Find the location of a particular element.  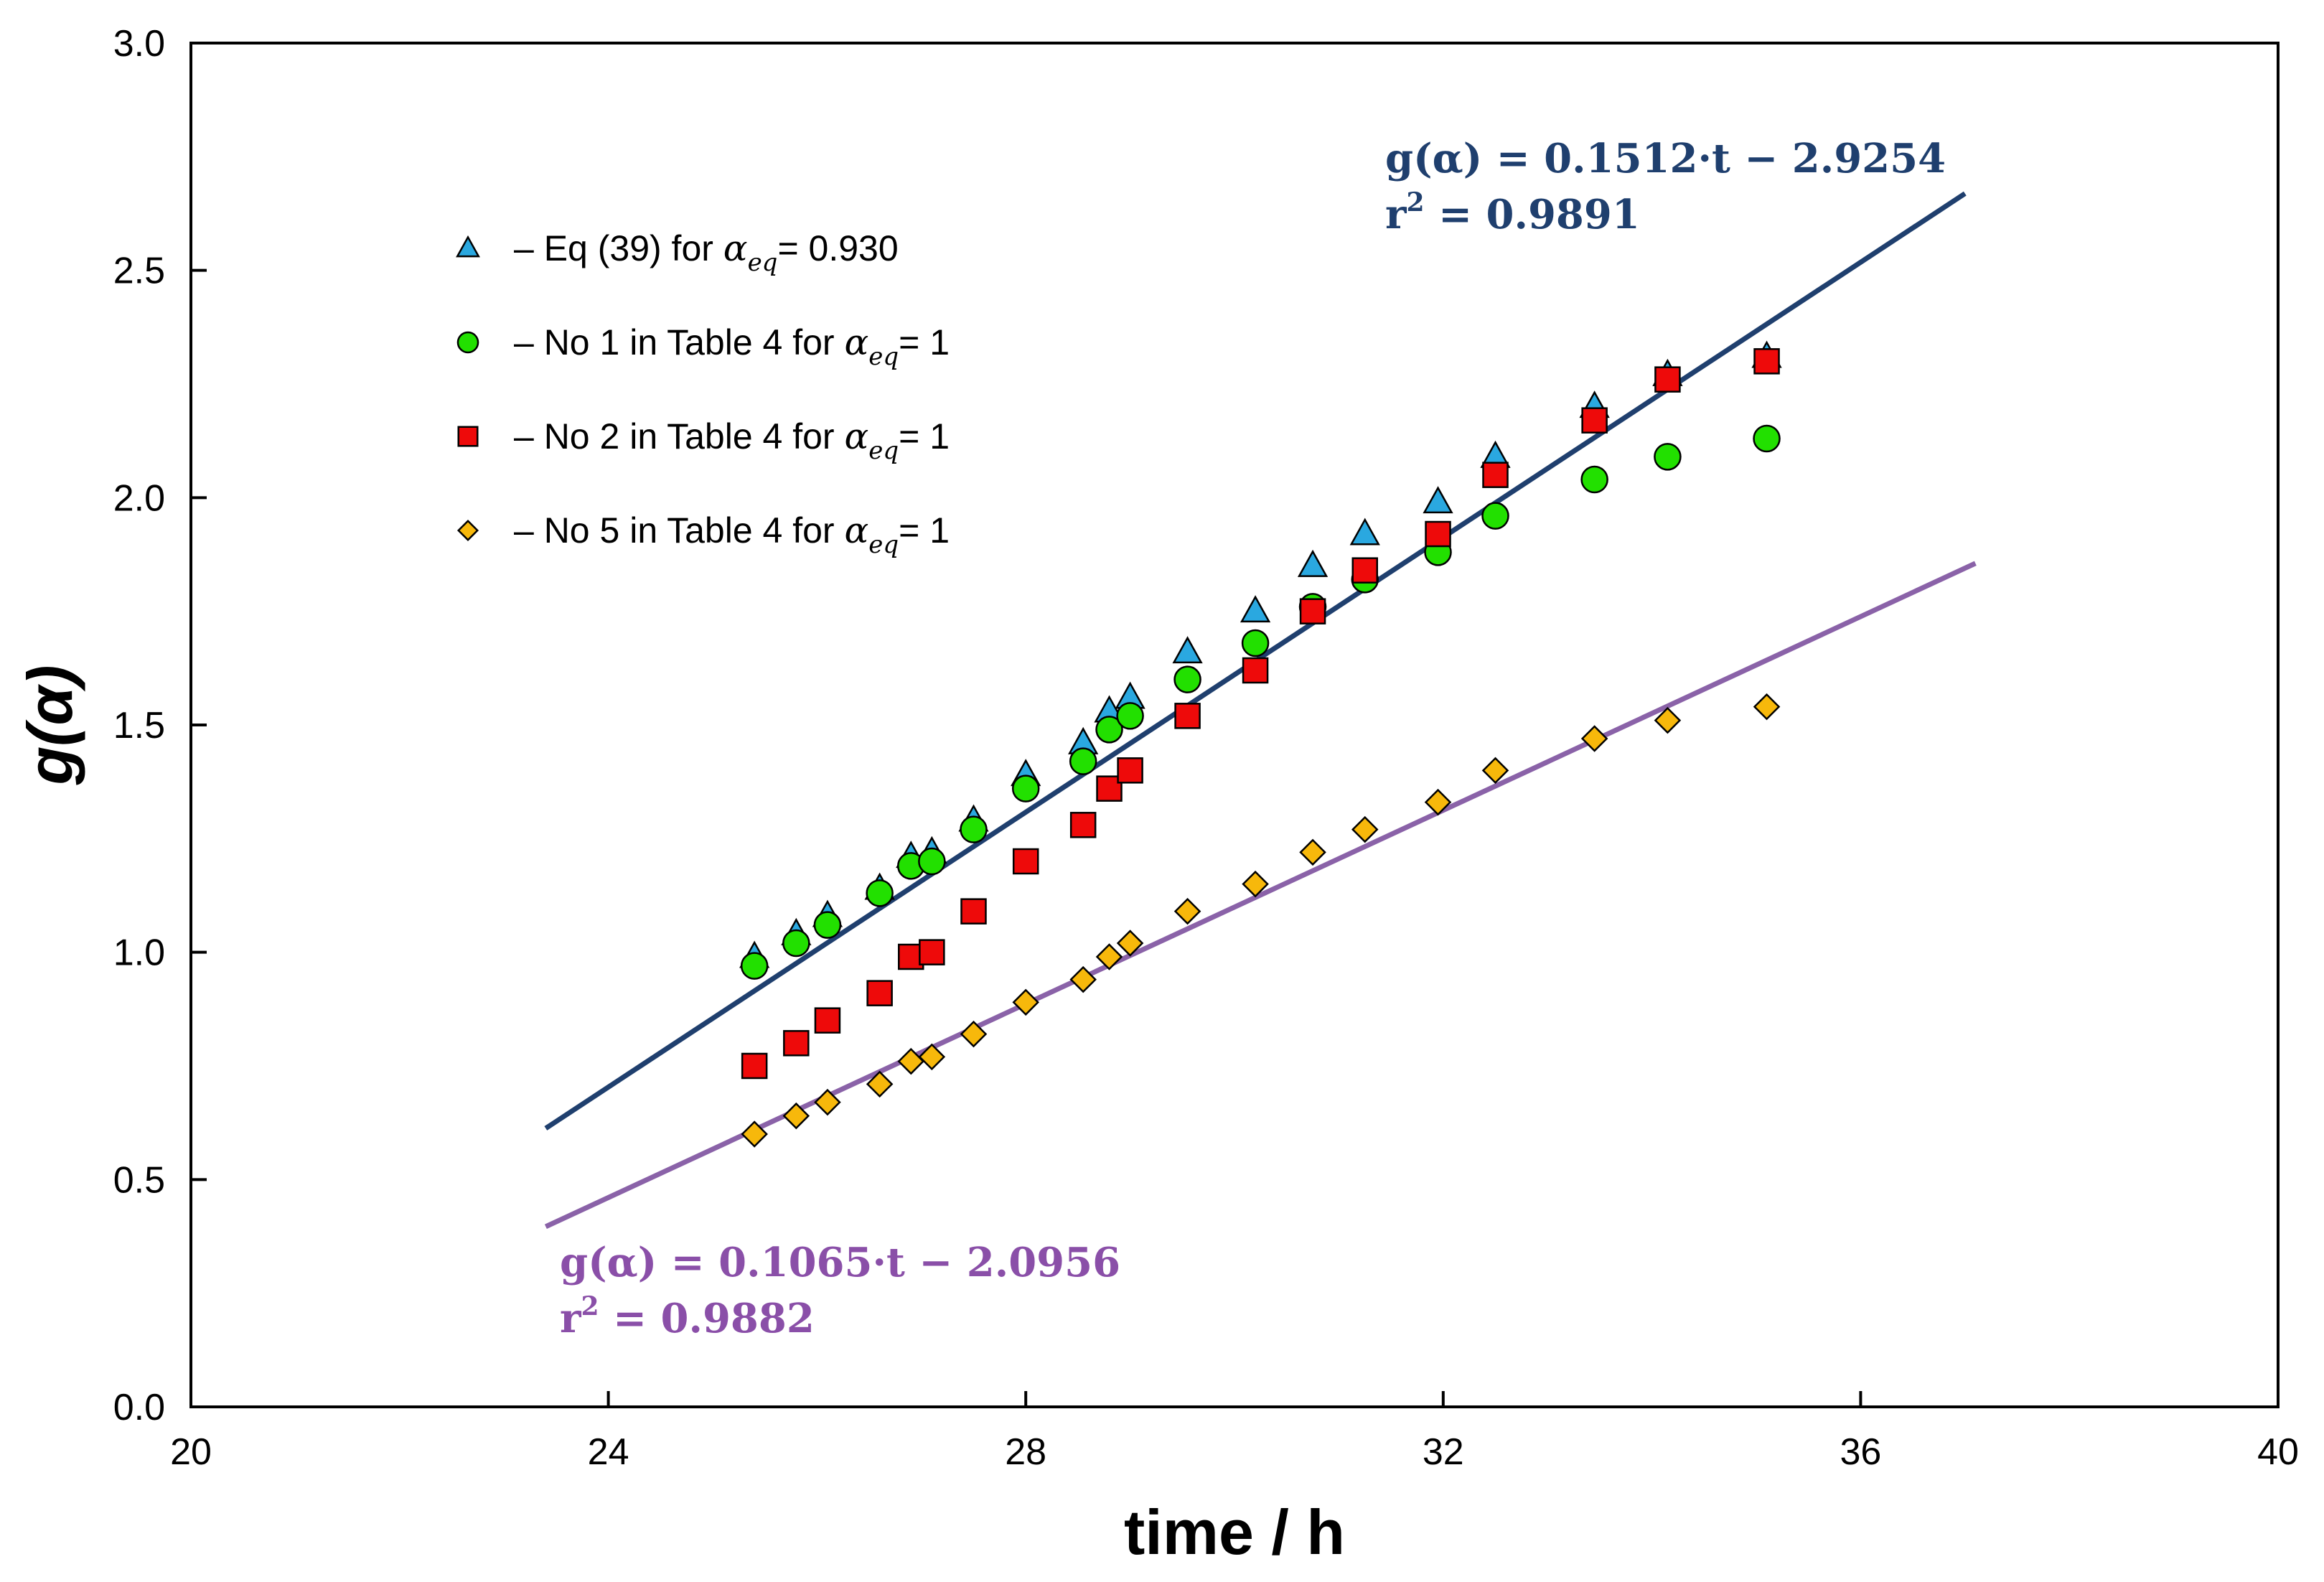

y-tick-label: 1.5 is located at coordinates (139, 725).